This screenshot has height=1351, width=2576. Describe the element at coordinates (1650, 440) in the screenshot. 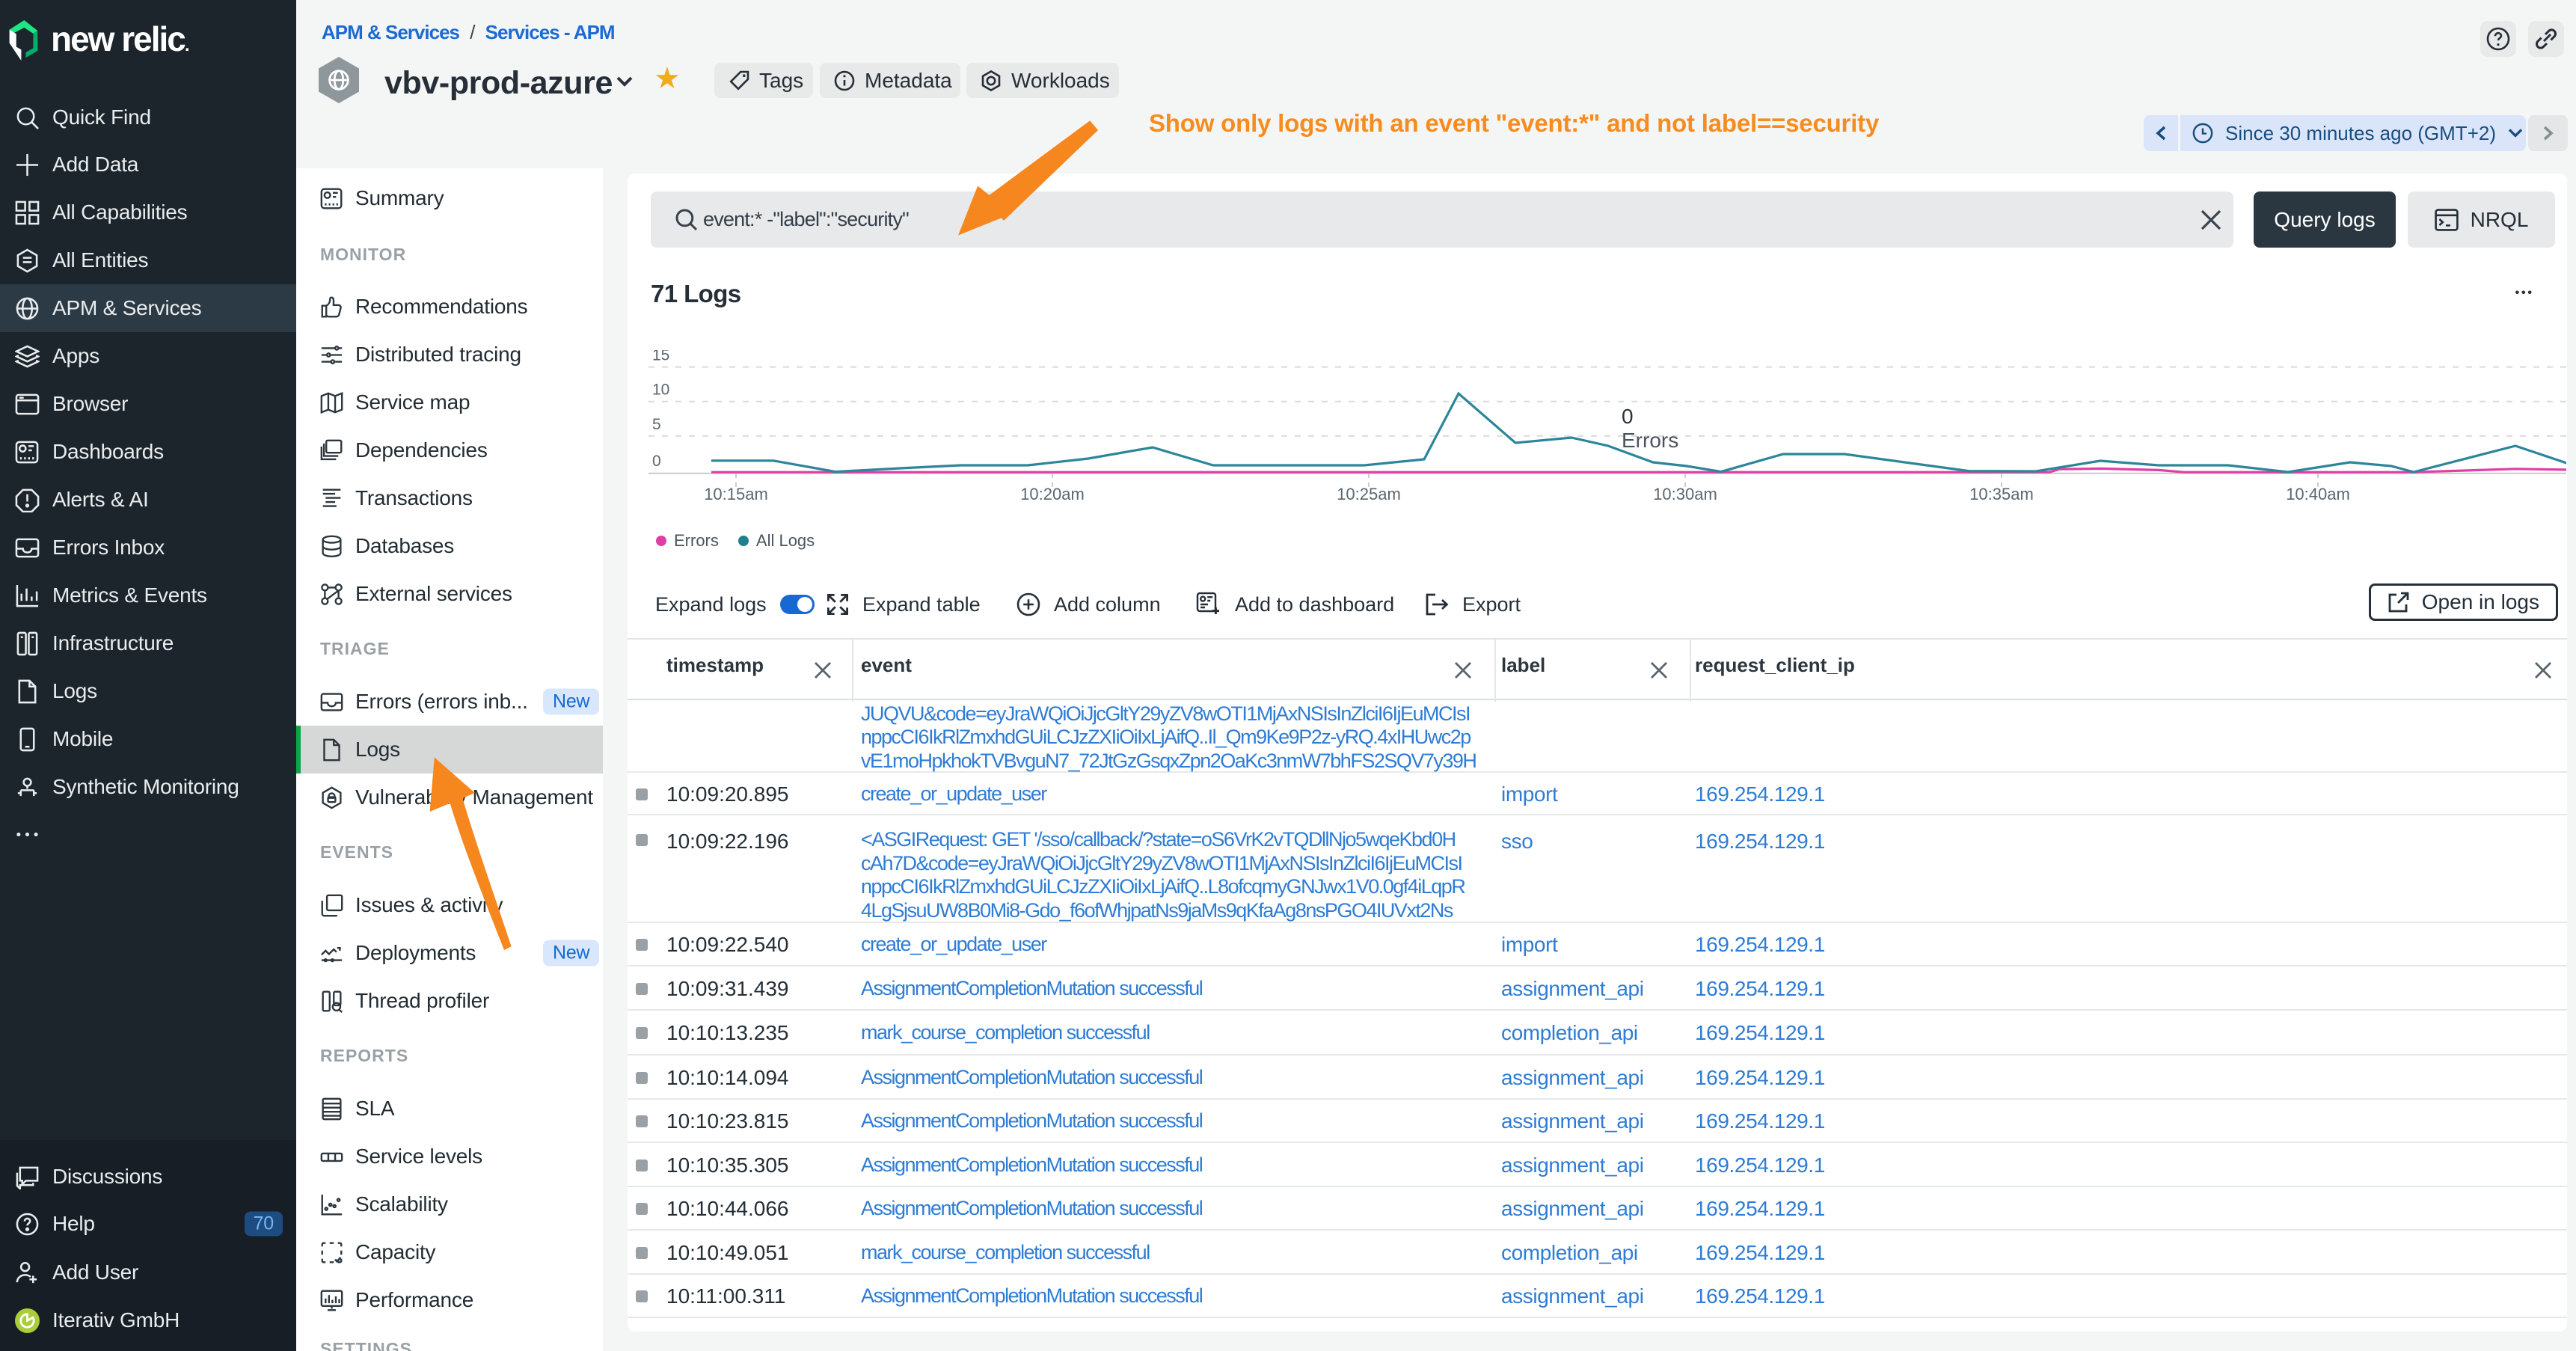

I see `svg-text: Errors` at that location.